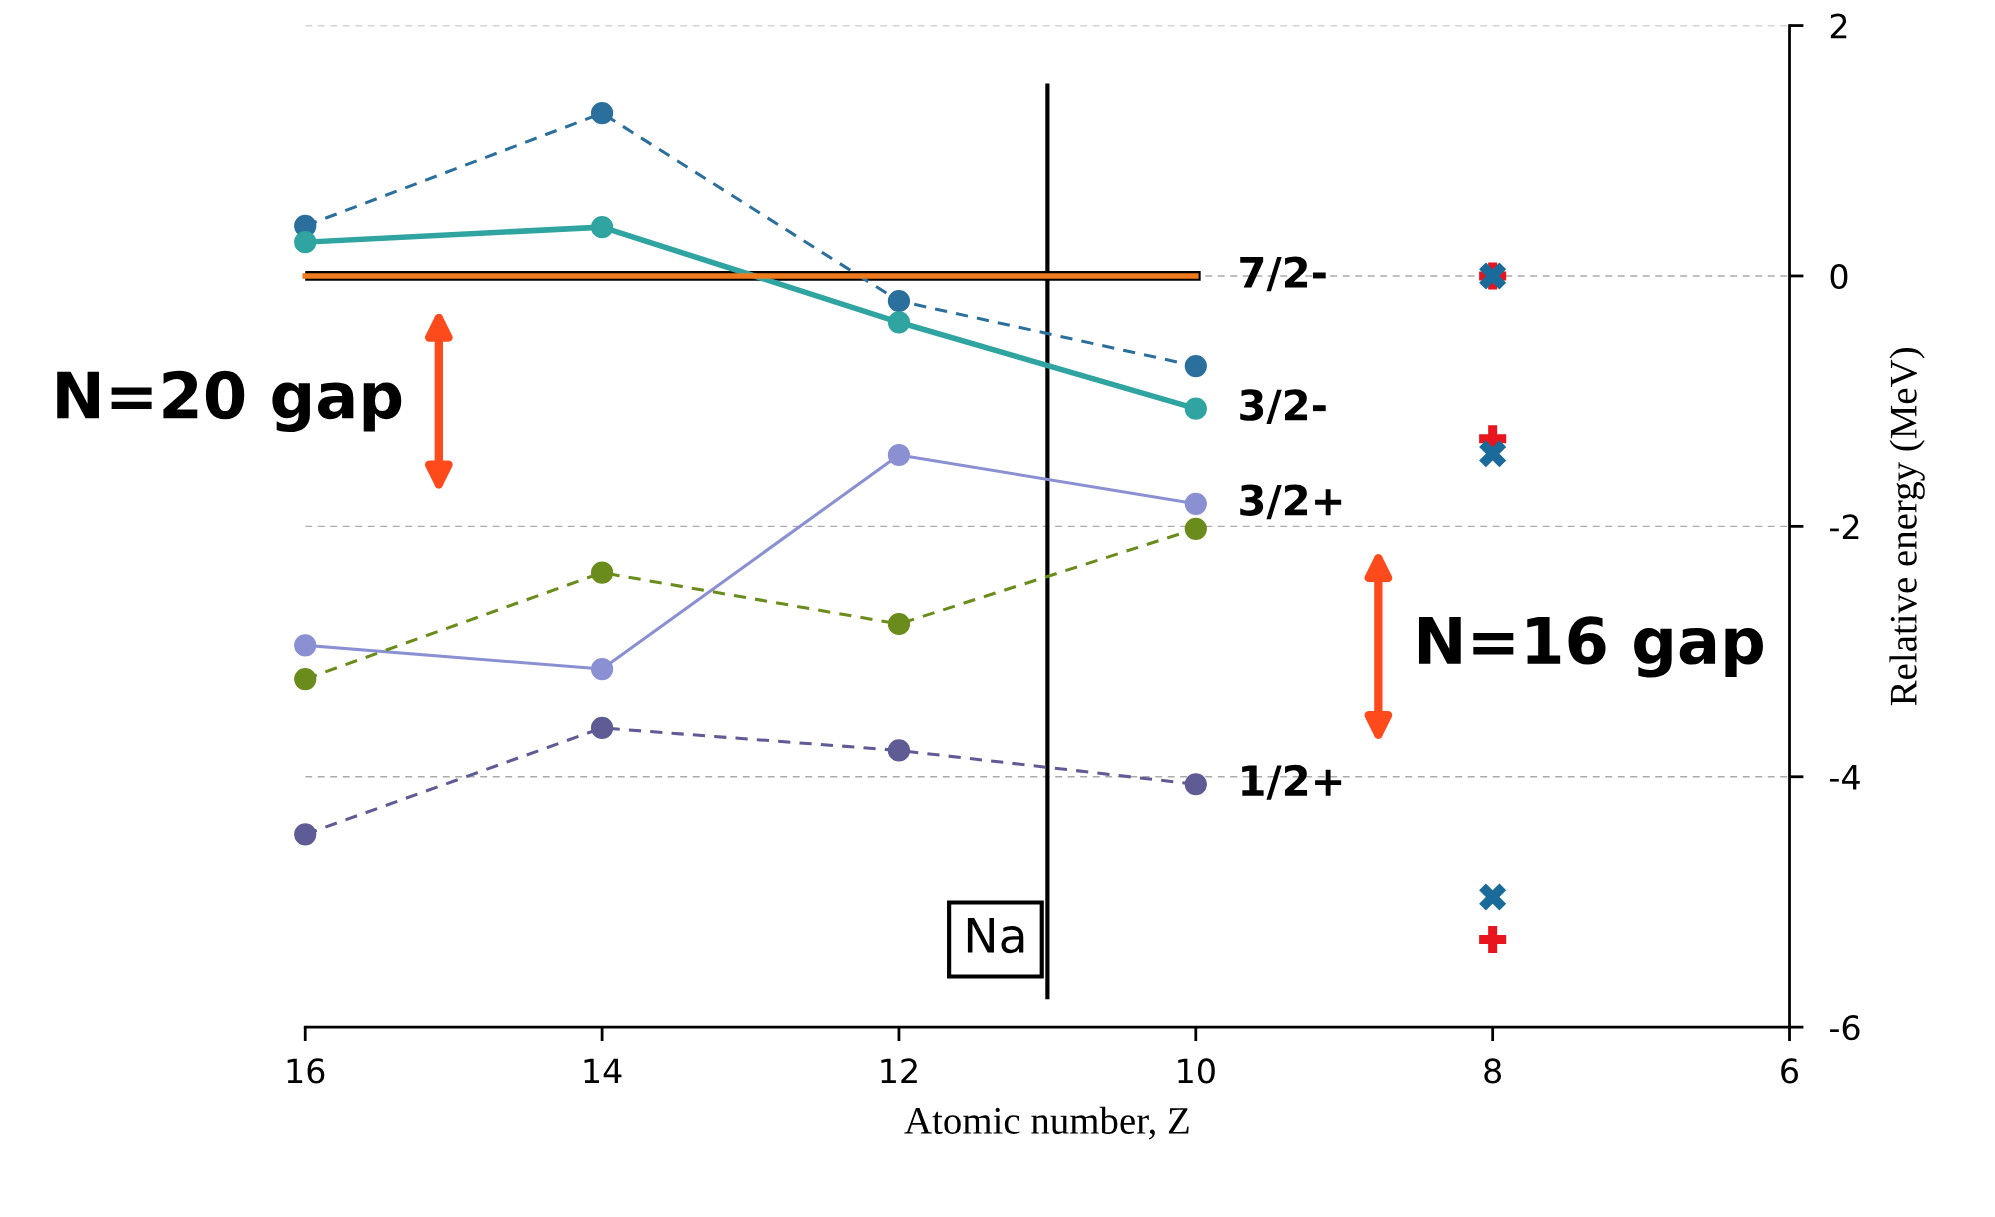 This screenshot has width=1995, height=1217. I want to click on series-label: 3/2+, so click(1291, 502).